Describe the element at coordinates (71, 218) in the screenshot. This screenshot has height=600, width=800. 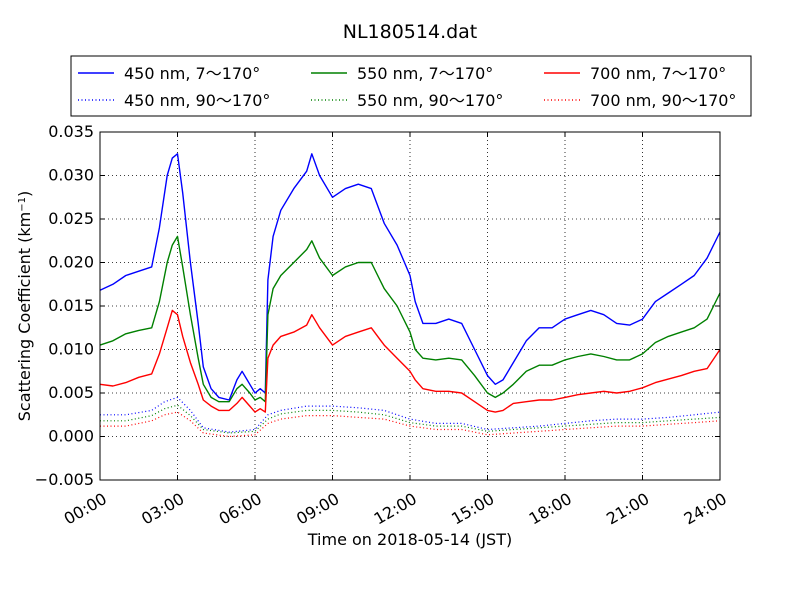
I see `y-tick-label: 0.025` at that location.